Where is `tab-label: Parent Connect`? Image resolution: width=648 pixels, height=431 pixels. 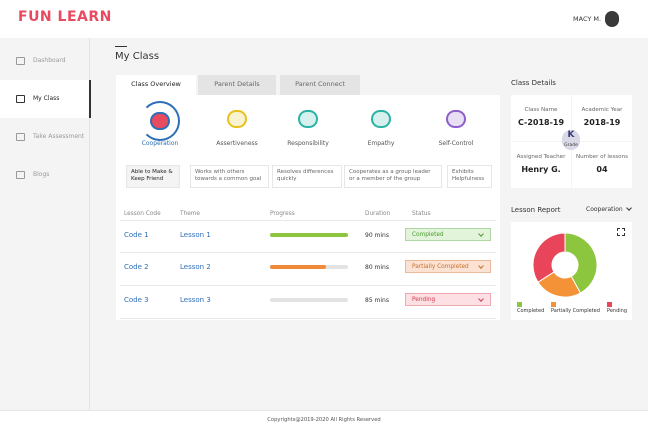
tab-label: Parent Connect is located at coordinates (320, 84).